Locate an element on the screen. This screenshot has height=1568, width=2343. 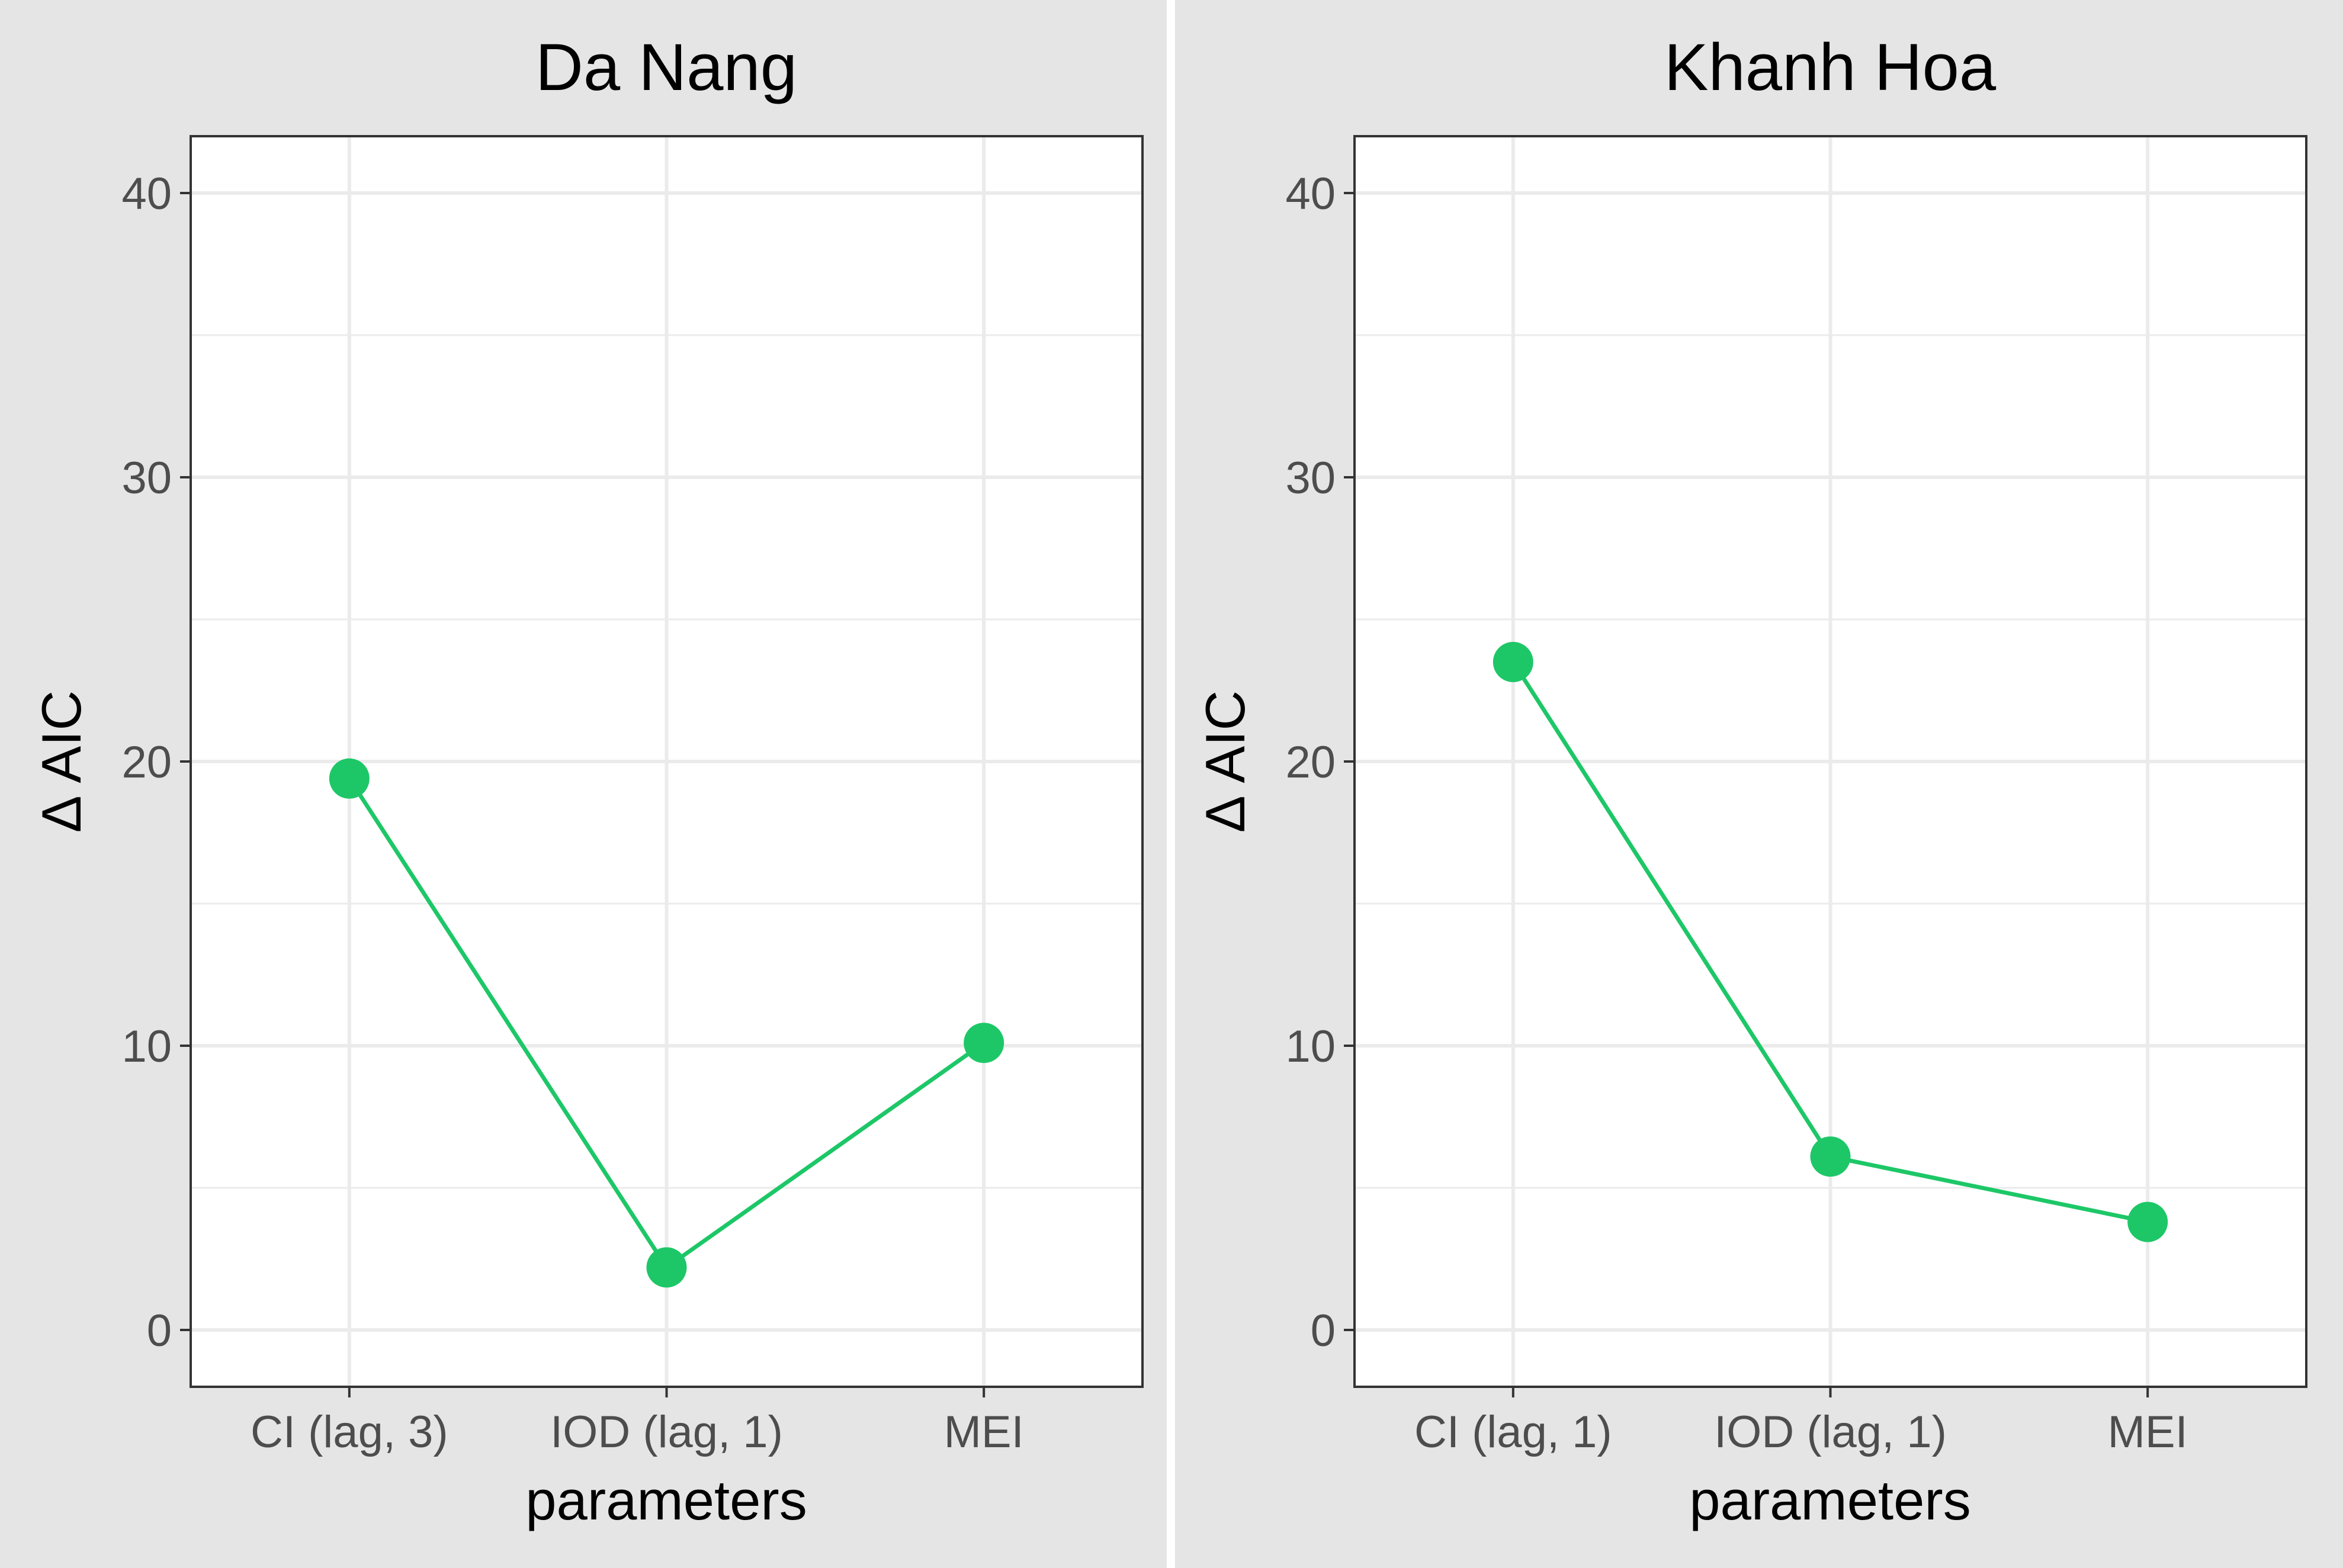
panel-title: Da Nang is located at coordinates (666, 67).